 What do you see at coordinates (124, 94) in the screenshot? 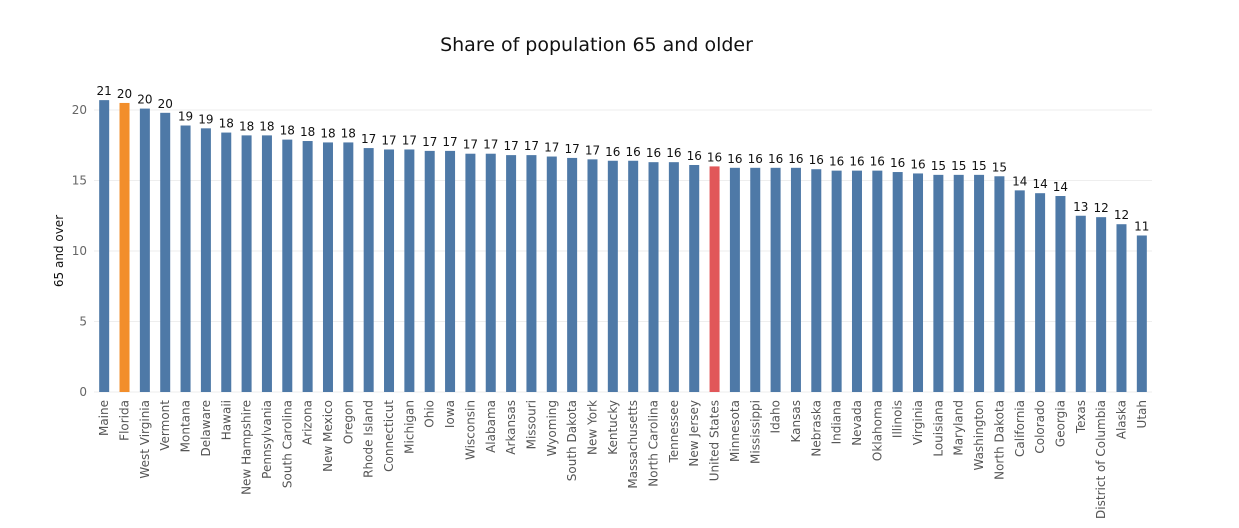
I see `data-label: 20` at bounding box center [124, 94].